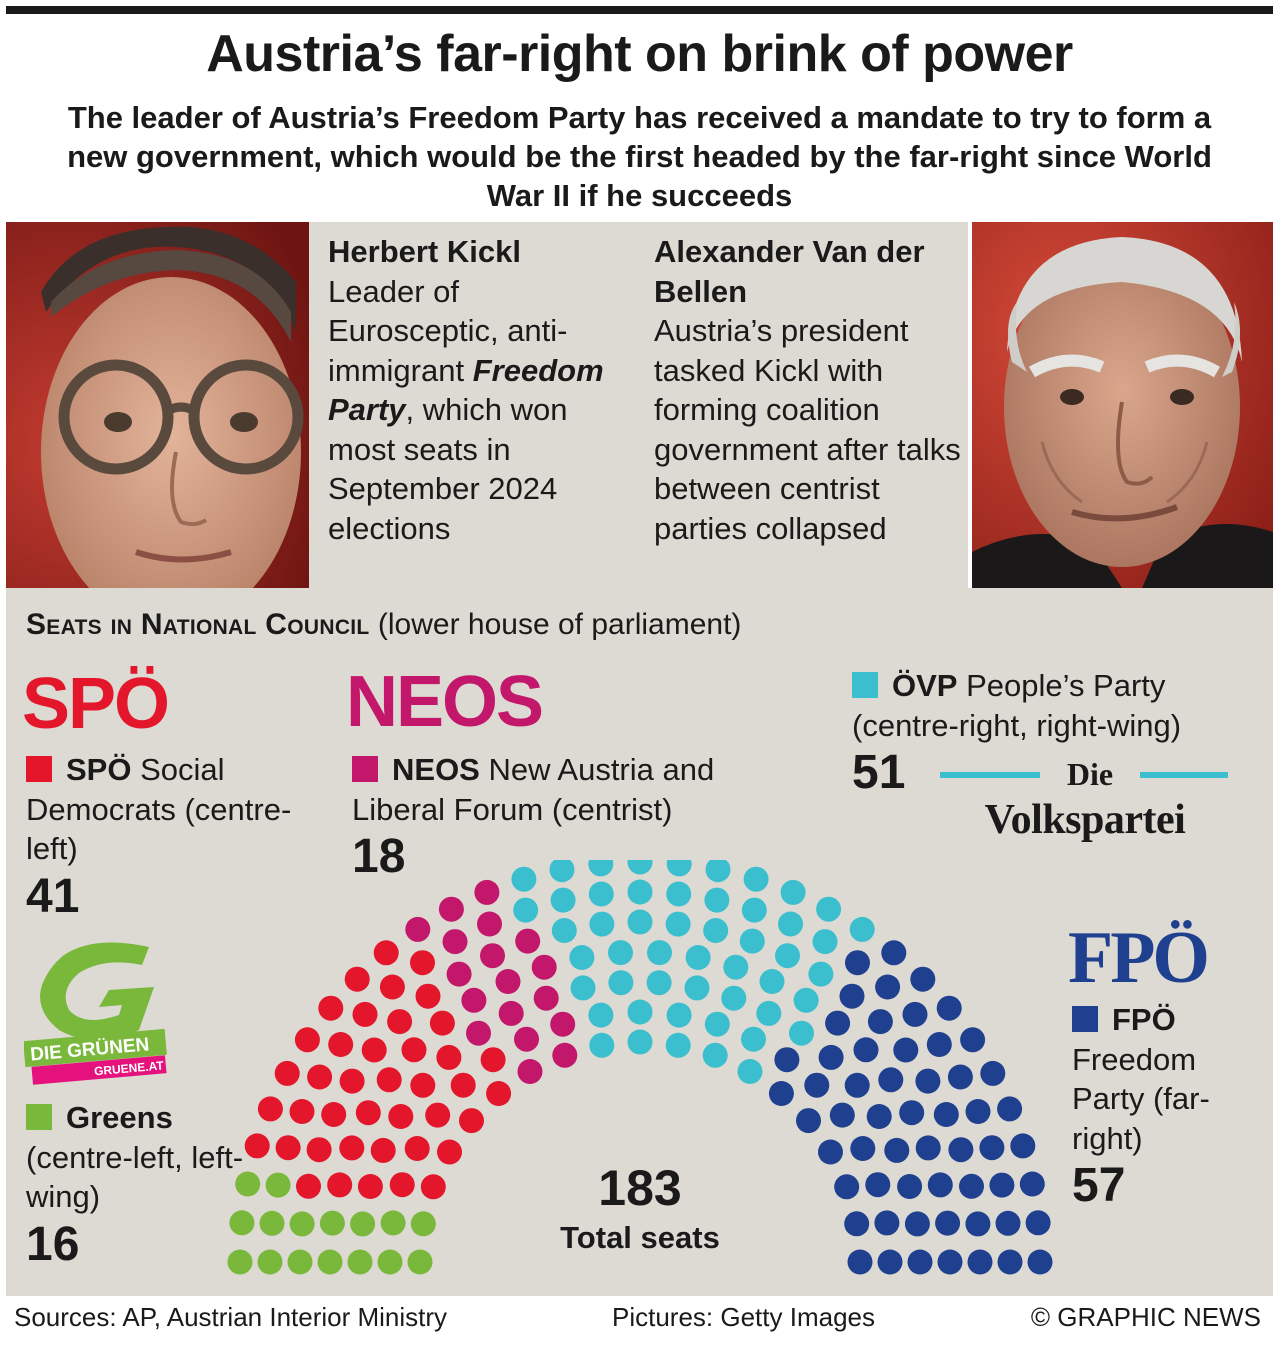 Image resolution: width=1279 pixels, height=1350 pixels. Describe the element at coordinates (1090, 774) in the screenshot. I see `volks-die: Die` at that location.